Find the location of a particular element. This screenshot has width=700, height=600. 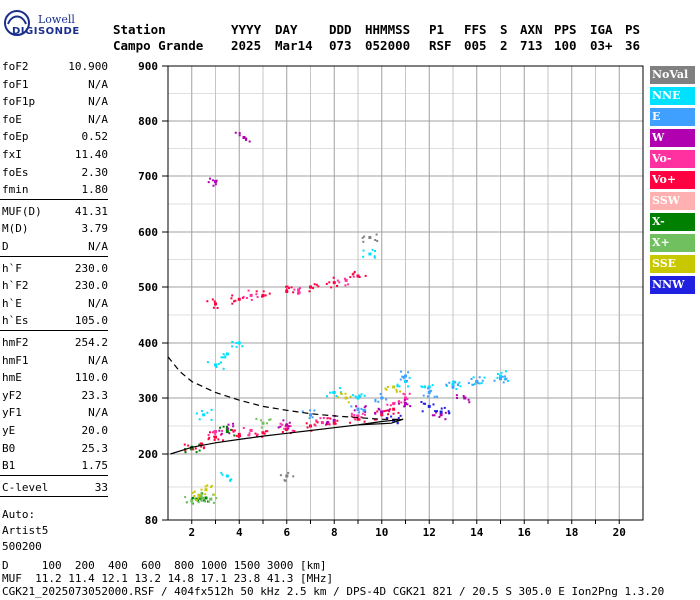

x-tick-label: 14 is located at coordinates (477, 532).